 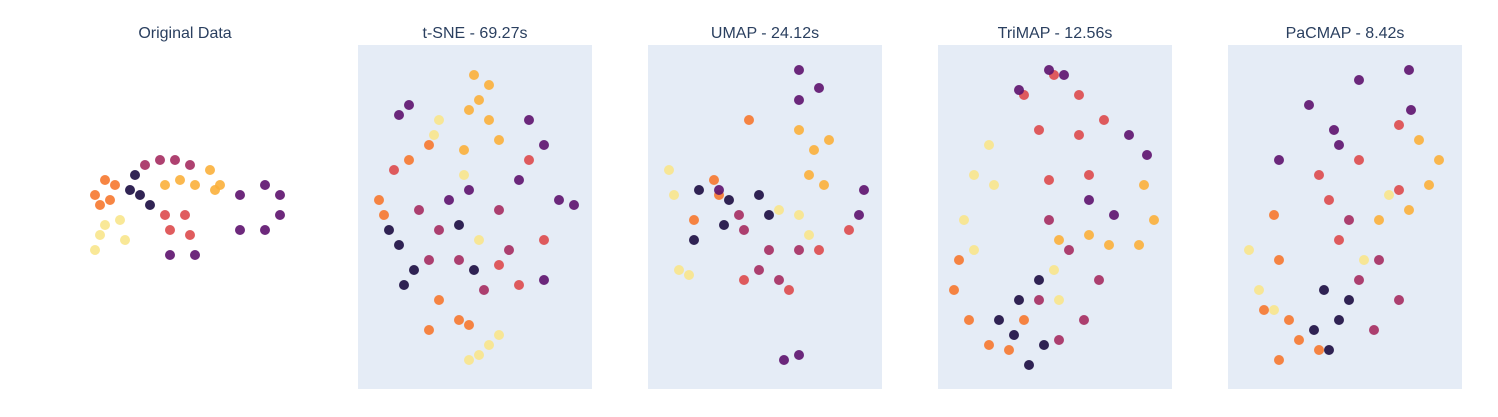 What do you see at coordinates (1055, 217) in the screenshot?
I see `plot-background` at bounding box center [1055, 217].